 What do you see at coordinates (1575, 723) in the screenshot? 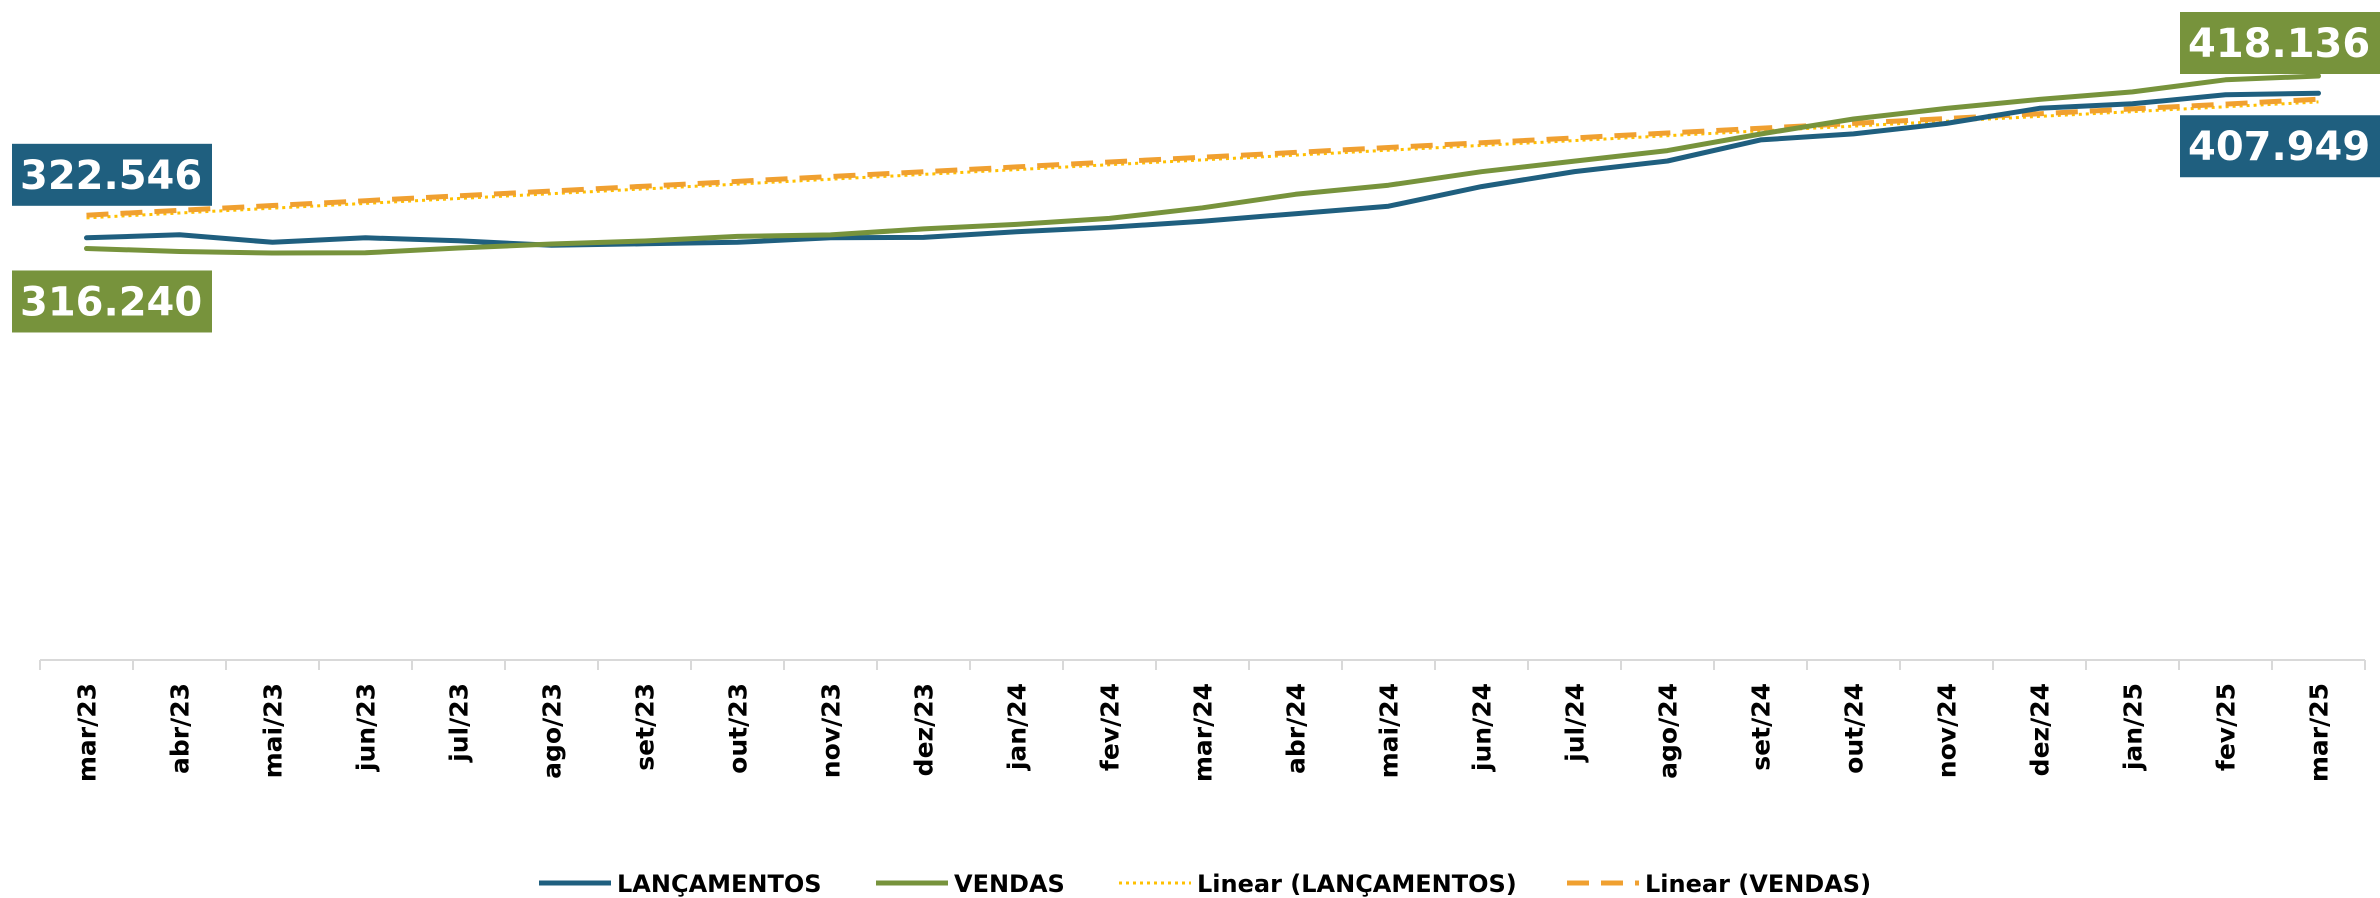
I see `x-tick-label: jul/24` at bounding box center [1575, 723].